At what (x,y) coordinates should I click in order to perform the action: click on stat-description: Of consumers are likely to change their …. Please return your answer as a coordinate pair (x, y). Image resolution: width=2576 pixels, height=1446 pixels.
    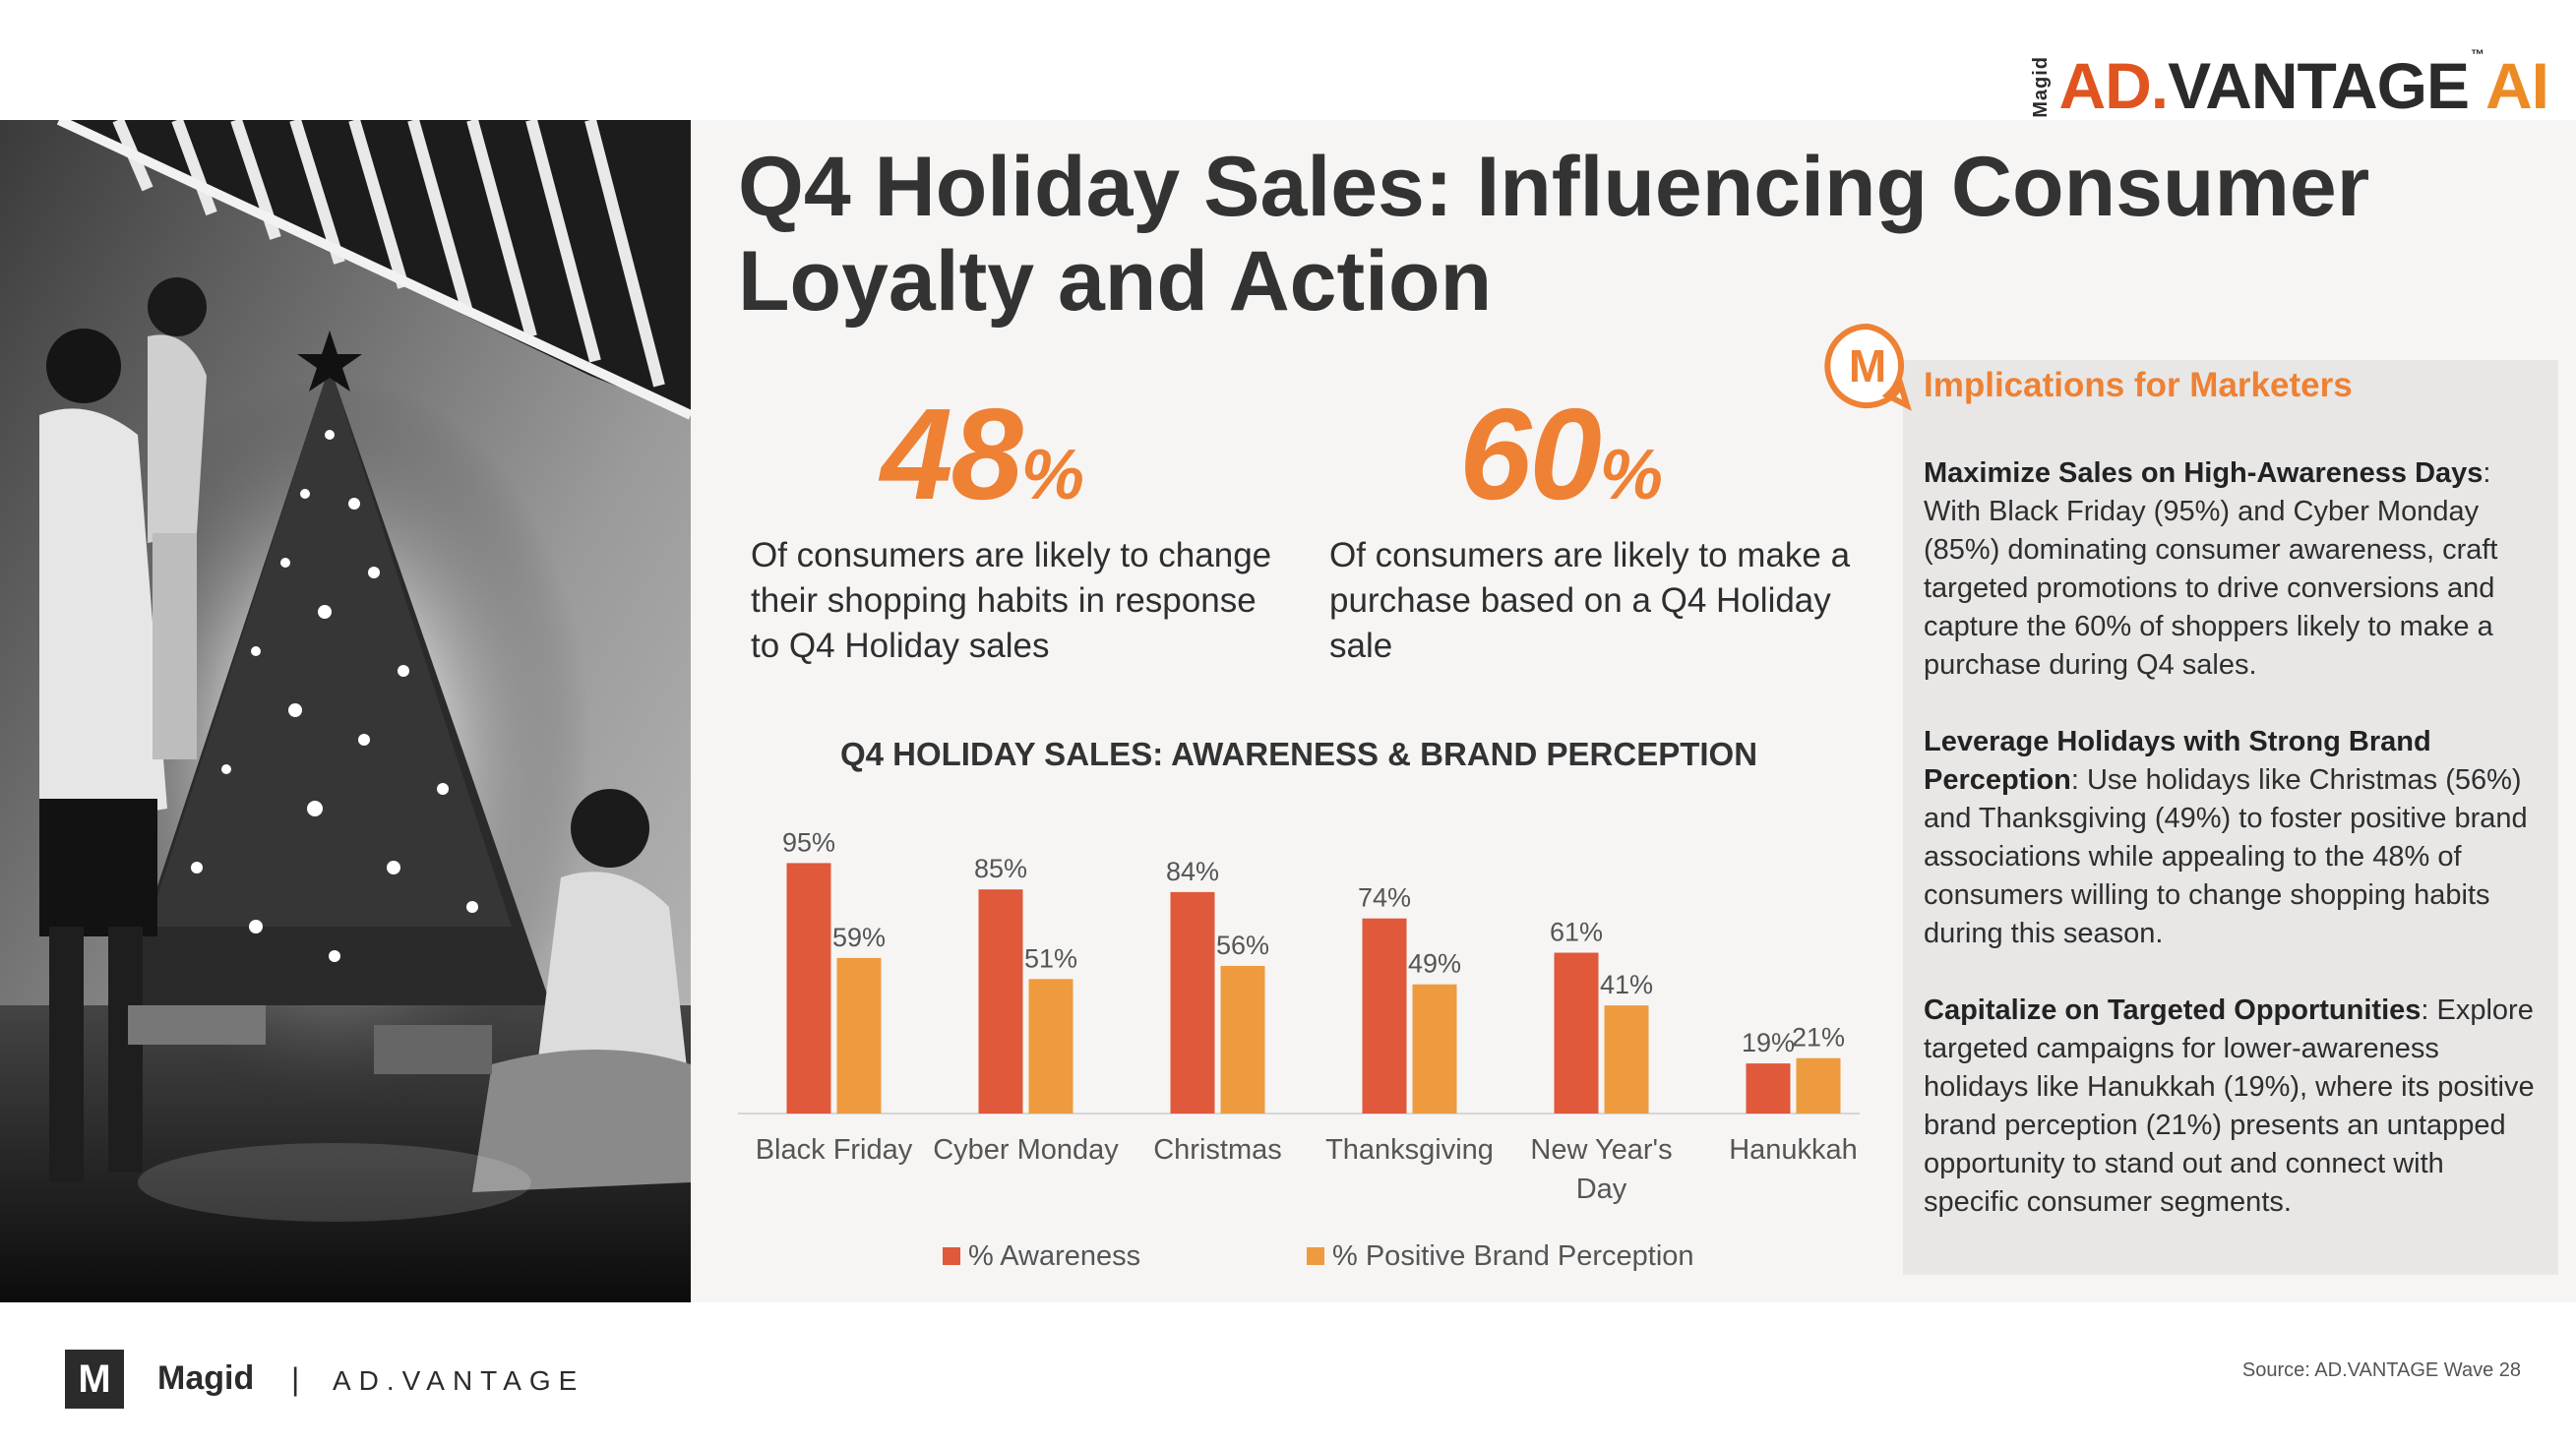
    Looking at the image, I should click on (1012, 600).